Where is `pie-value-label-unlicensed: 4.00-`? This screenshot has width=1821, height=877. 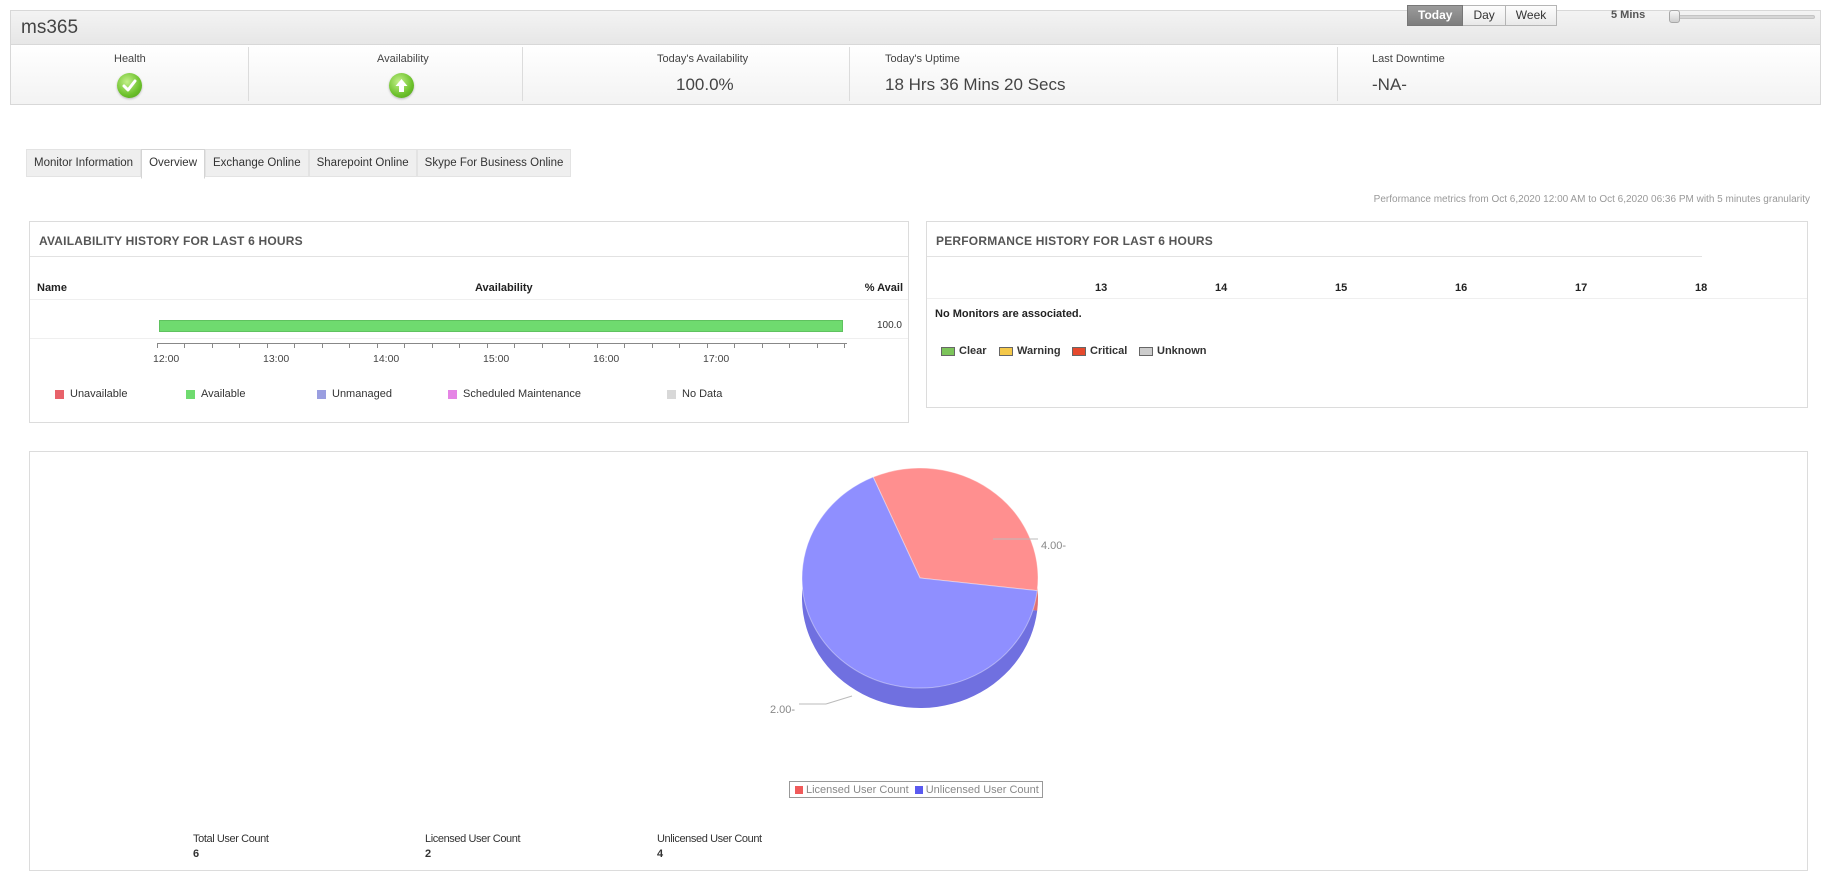 pie-value-label-unlicensed: 4.00- is located at coordinates (1054, 546).